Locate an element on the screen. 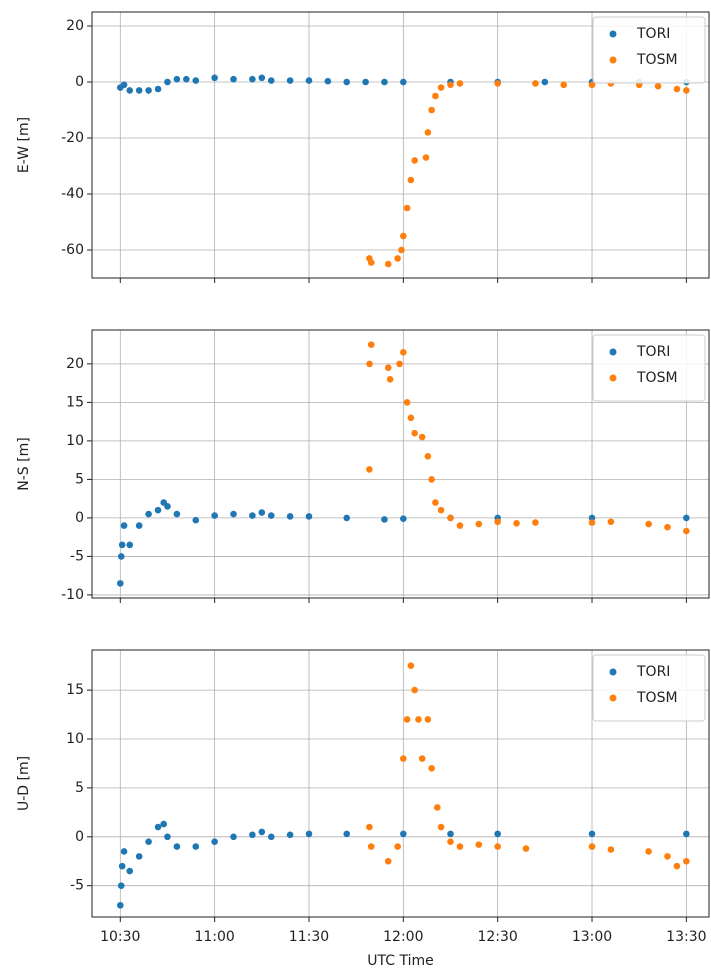 The height and width of the screenshot is (974, 711). y-axis-label: U-D [m] is located at coordinates (24, 783).